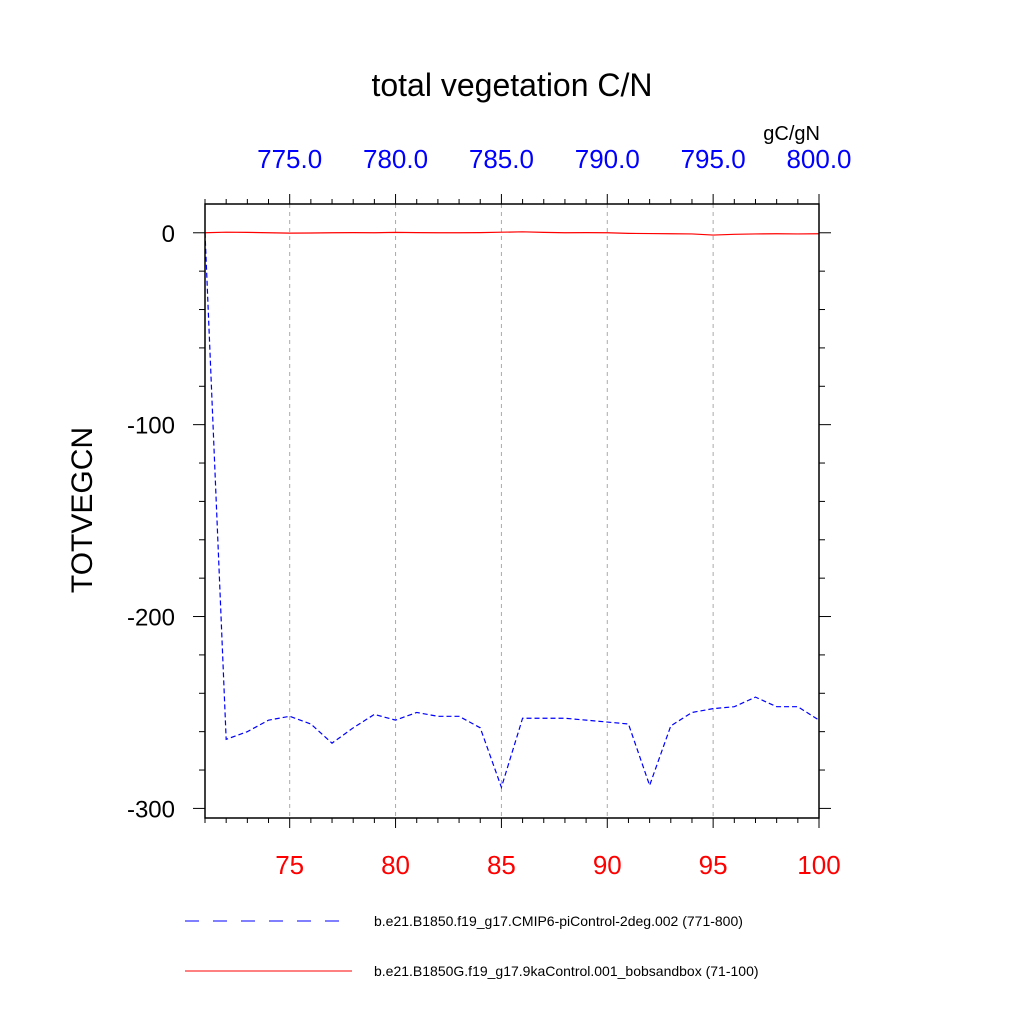 The height and width of the screenshot is (1024, 1024). Describe the element at coordinates (168, 234) in the screenshot. I see `y-tick-label: 0` at that location.